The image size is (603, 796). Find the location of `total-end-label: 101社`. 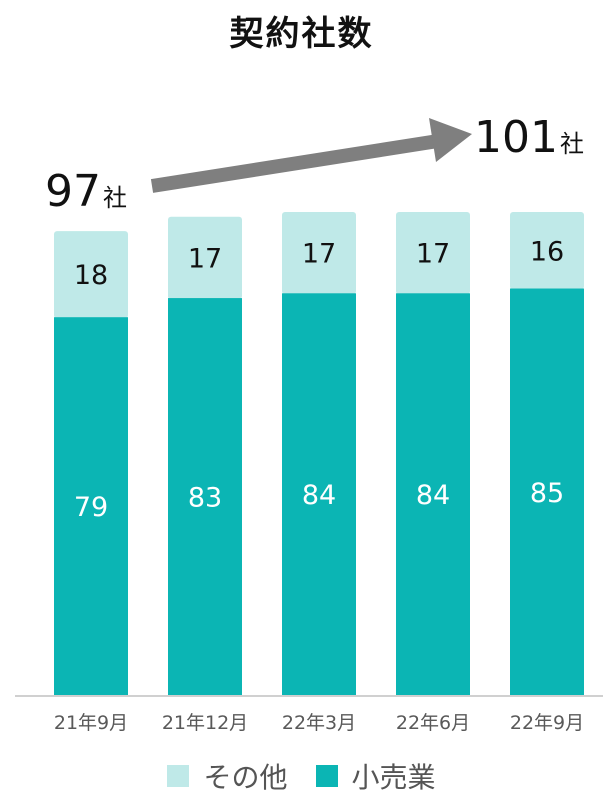

total-end-label: 101社 is located at coordinates (529, 137).